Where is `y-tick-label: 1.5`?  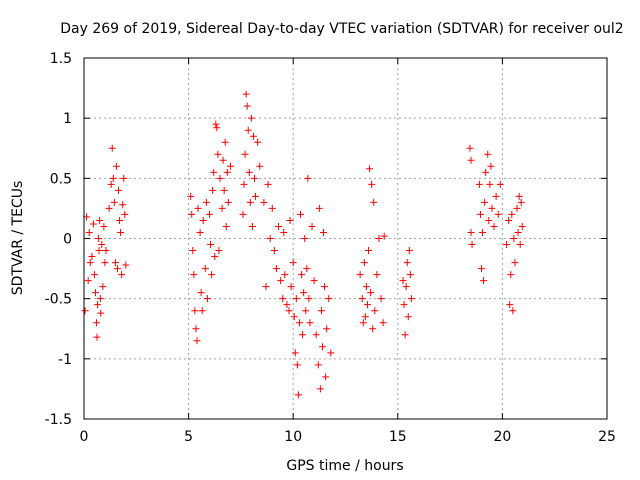
y-tick-label: 1.5 is located at coordinates (61, 59).